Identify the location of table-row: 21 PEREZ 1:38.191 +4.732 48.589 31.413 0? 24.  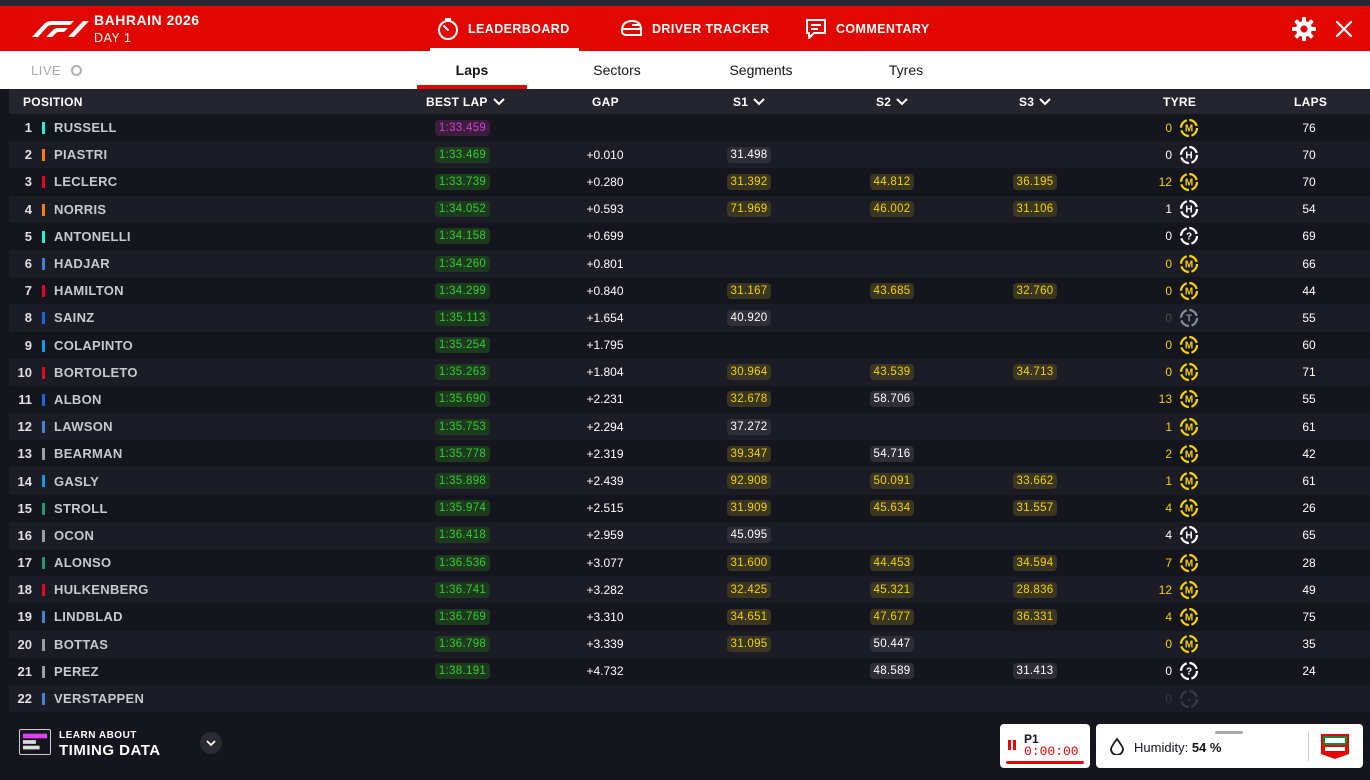
(689, 671).